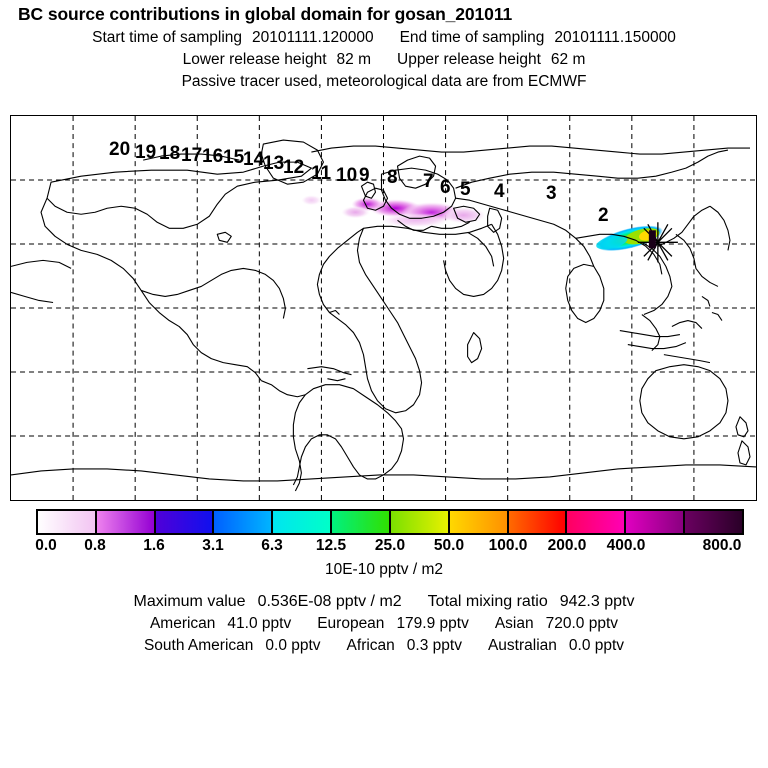 Image resolution: width=768 pixels, height=768 pixels. Describe the element at coordinates (567, 545) in the screenshot. I see `colorbar-tick-200.0: 200.0` at that location.